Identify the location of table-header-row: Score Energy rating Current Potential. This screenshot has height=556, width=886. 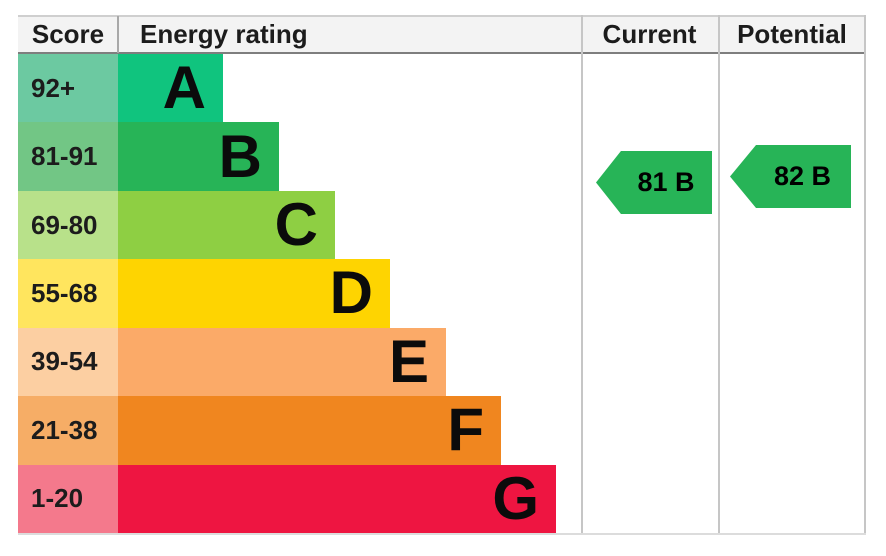
(442, 34).